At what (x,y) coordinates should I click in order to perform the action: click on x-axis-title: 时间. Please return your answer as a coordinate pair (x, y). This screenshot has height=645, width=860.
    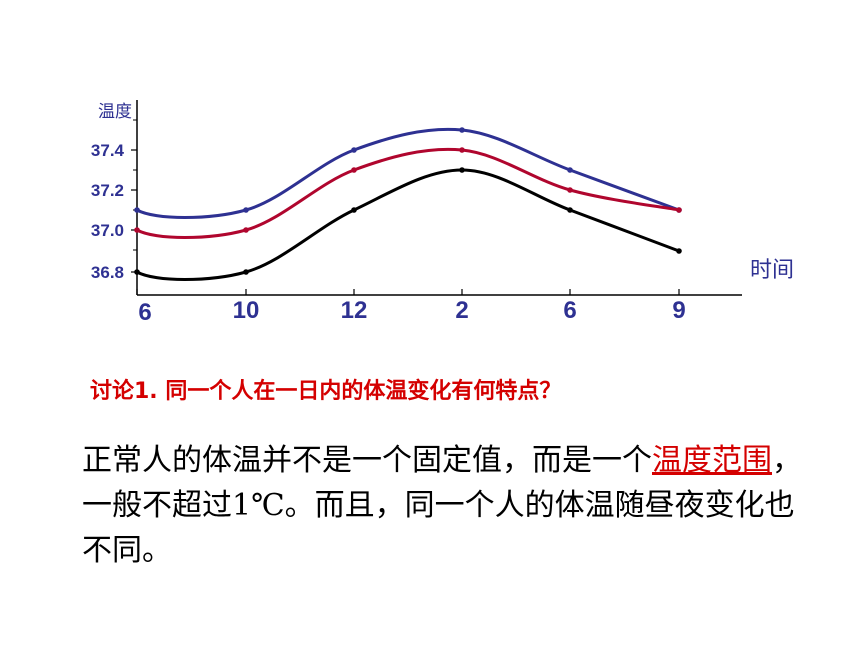
    Looking at the image, I should click on (772, 270).